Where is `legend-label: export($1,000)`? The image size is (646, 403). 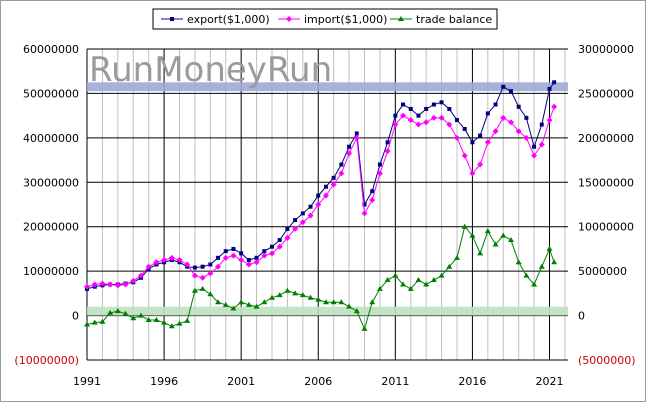 legend-label: export($1,000) is located at coordinates (228, 19).